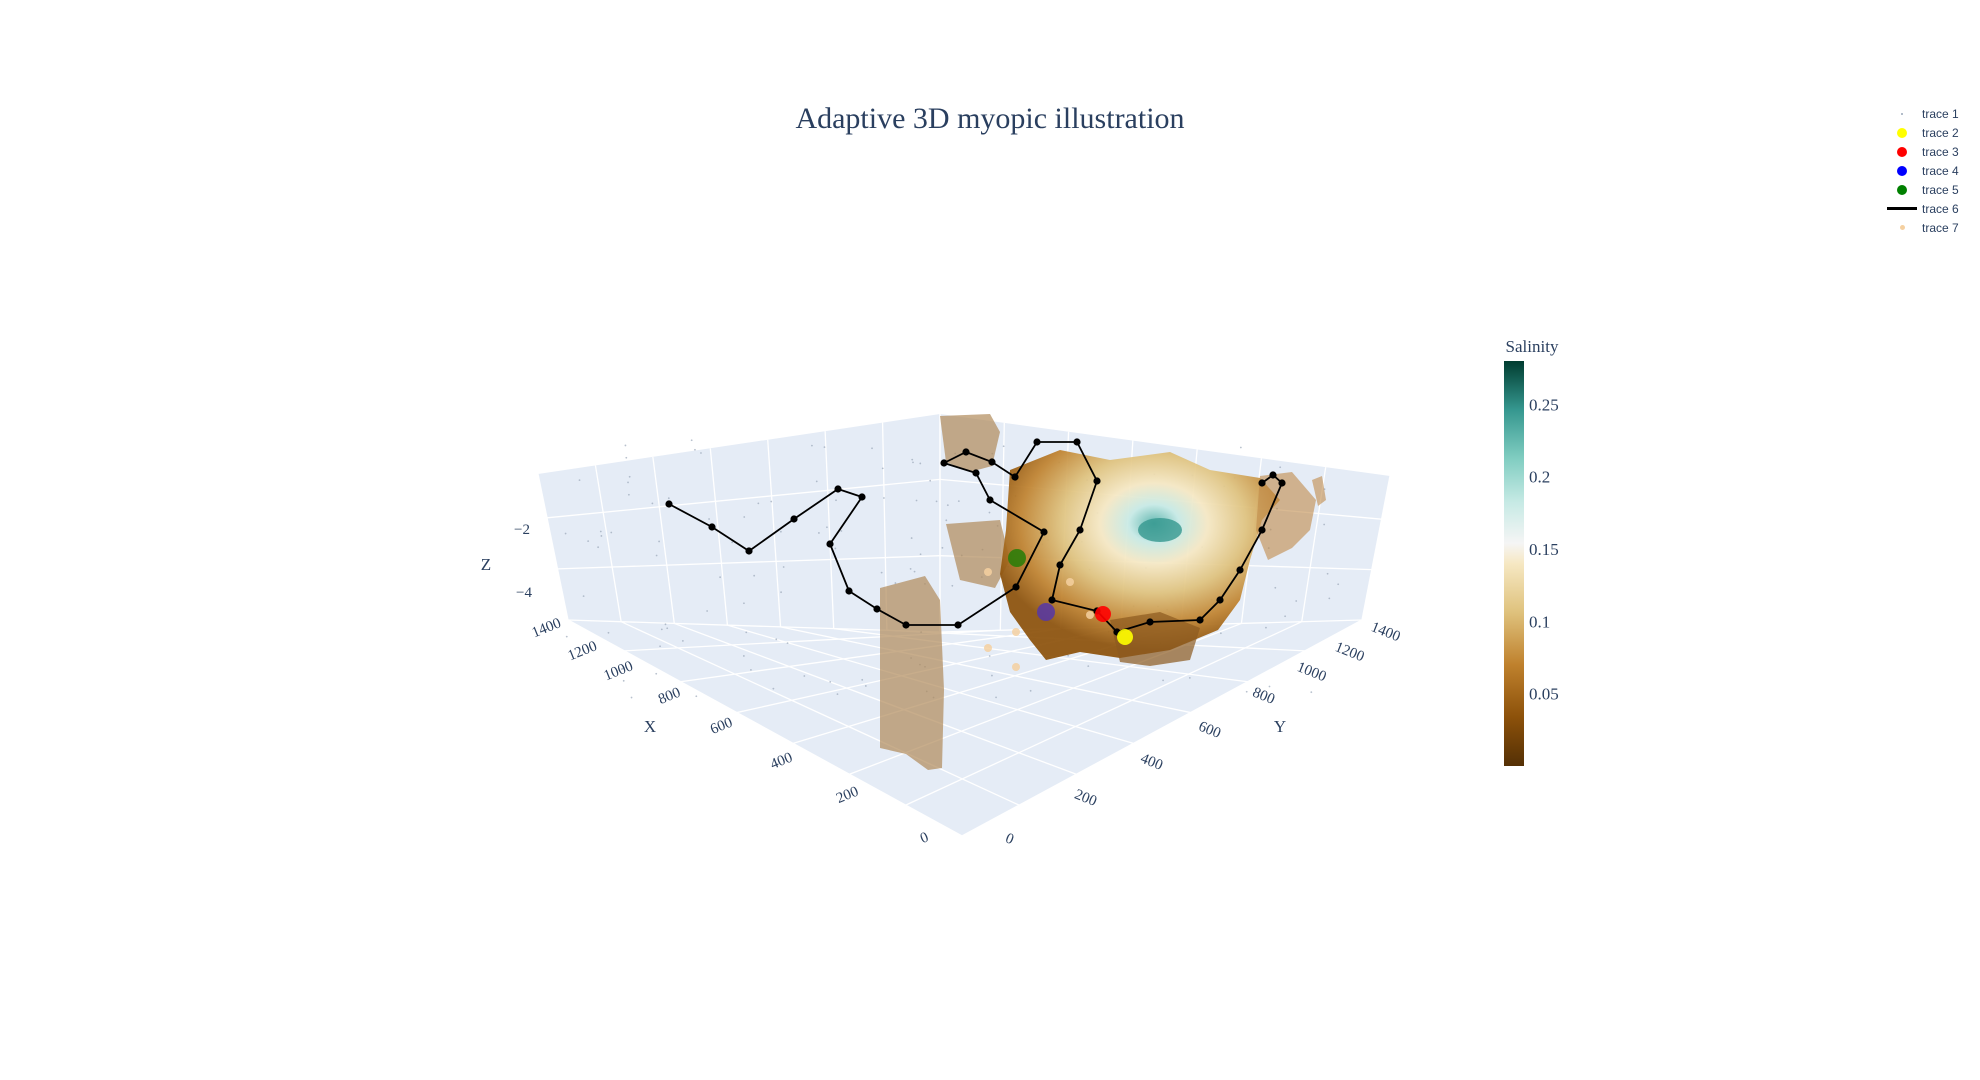 This screenshot has width=1980, height=1080. I want to click on y-tick-label: 200, so click(1085, 798).